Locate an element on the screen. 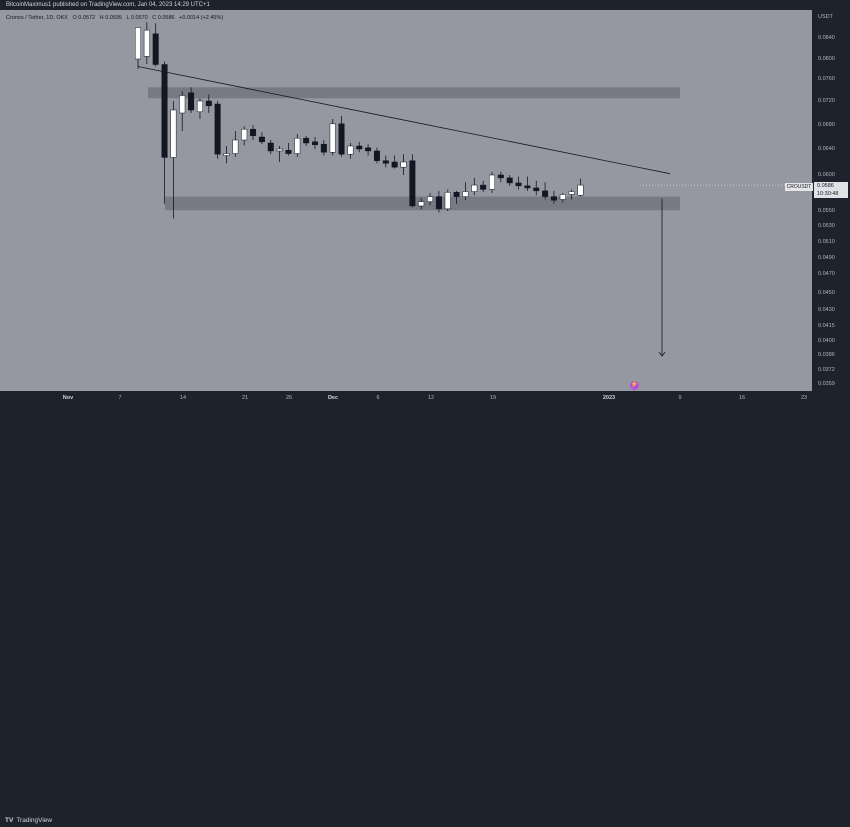 This screenshot has width=850, height=827. time-tick-label: 2023 is located at coordinates (609, 398).